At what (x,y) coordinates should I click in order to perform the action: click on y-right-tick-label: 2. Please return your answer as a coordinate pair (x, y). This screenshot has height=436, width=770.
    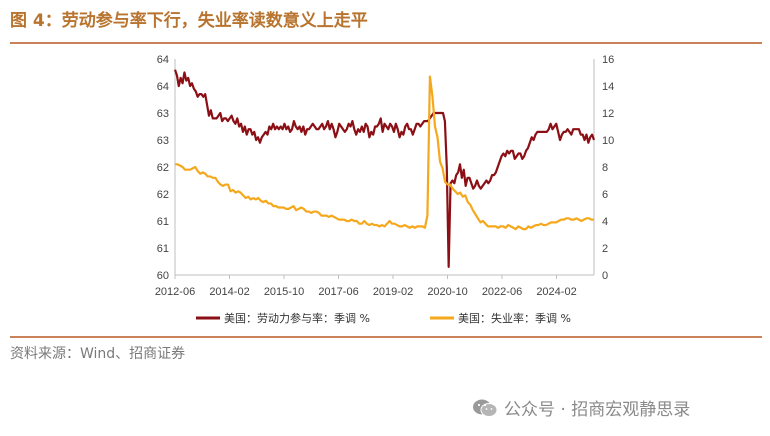
    Looking at the image, I should click on (605, 249).